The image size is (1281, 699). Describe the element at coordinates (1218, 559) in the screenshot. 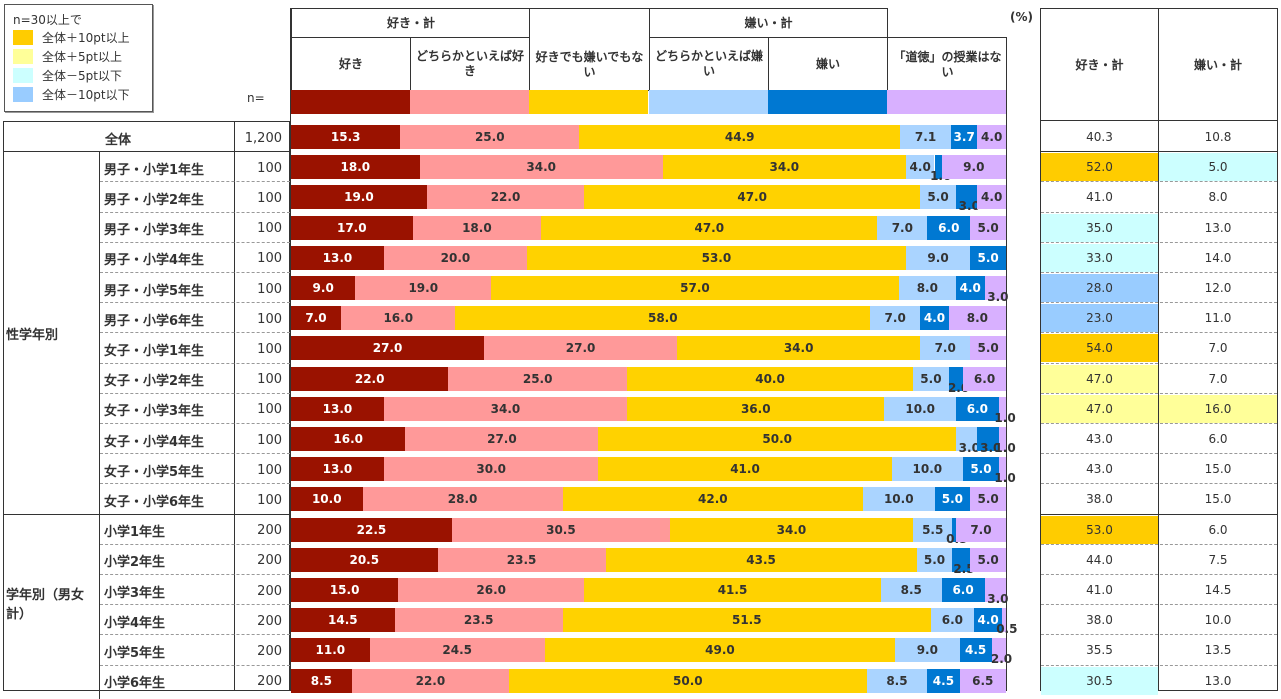

I see `dislike-total-value: 7.5` at that location.